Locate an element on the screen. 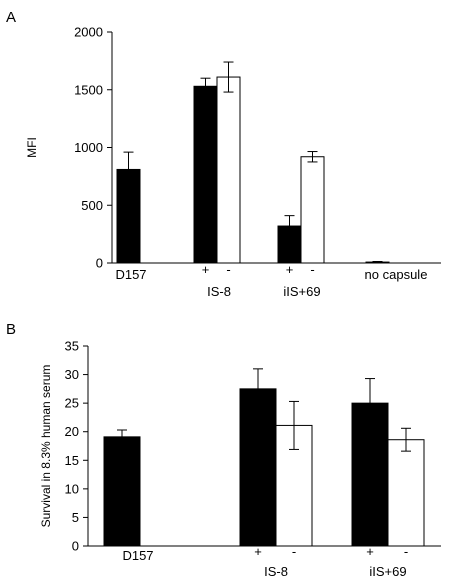 This screenshot has width=457, height=582. y-tick-label: 25 is located at coordinates (72, 403).